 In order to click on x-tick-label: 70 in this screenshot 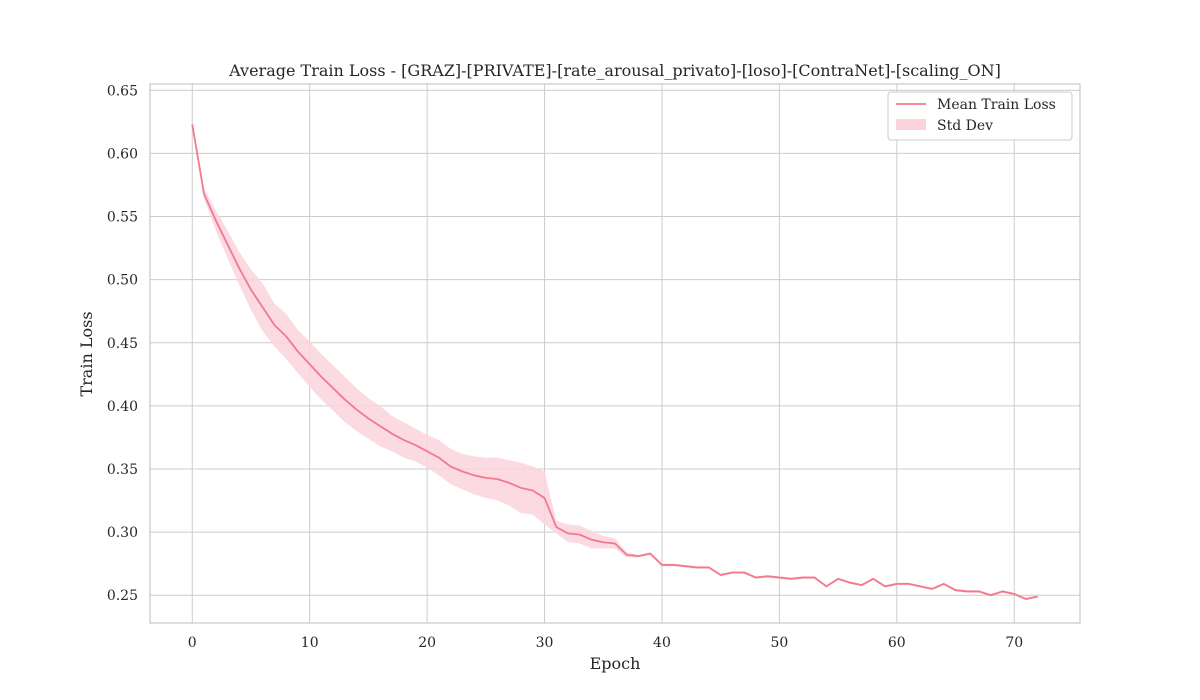, I will do `click(1014, 643)`.